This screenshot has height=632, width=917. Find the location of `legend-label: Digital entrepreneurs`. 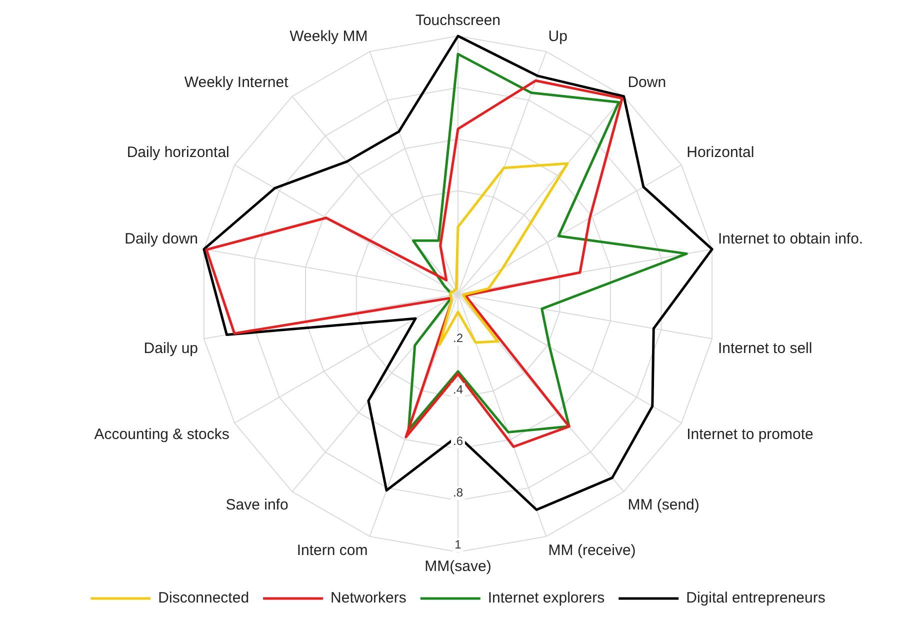

legend-label: Digital entrepreneurs is located at coordinates (756, 598).